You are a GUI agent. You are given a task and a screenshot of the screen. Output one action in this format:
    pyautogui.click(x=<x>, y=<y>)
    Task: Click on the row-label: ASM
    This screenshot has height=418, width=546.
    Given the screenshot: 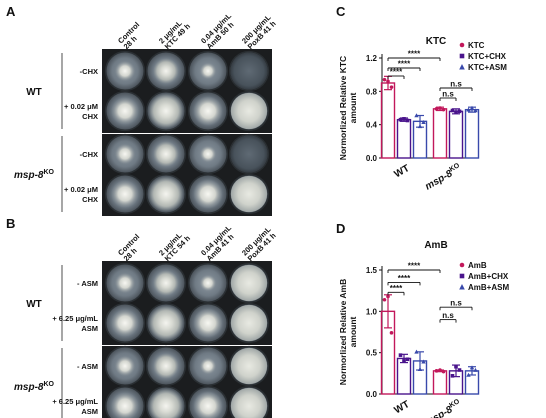 What is the action you would take?
    pyautogui.click(x=89, y=328)
    